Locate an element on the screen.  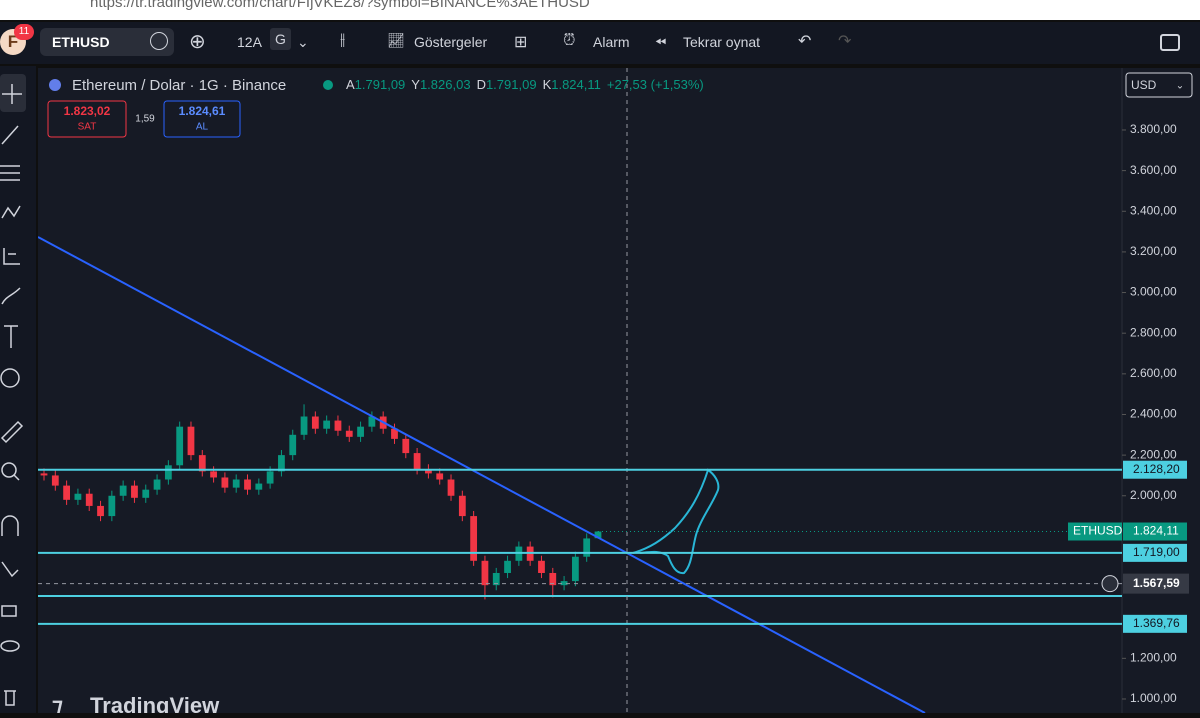
ohlc-value: 1.824,11 is located at coordinates (576, 84).